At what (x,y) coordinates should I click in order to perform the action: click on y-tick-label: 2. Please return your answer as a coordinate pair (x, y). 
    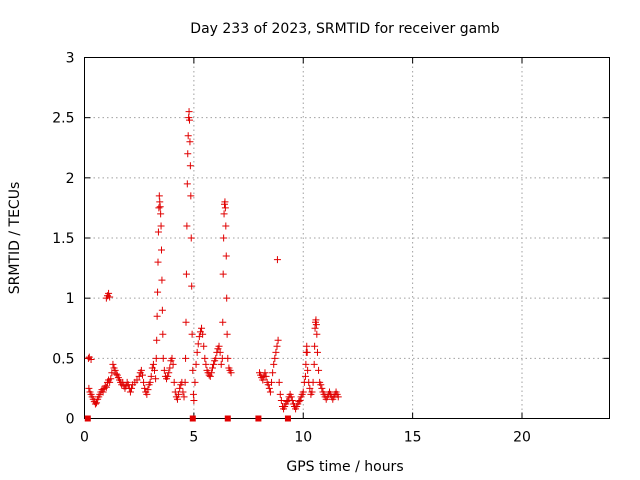
    Looking at the image, I should click on (70, 179).